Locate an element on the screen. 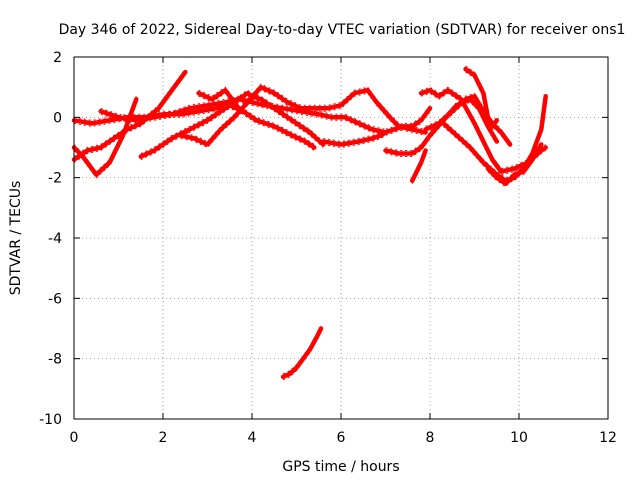 The width and height of the screenshot is (640, 480). data-series-trace-6-markers-low is located at coordinates (274, 119).